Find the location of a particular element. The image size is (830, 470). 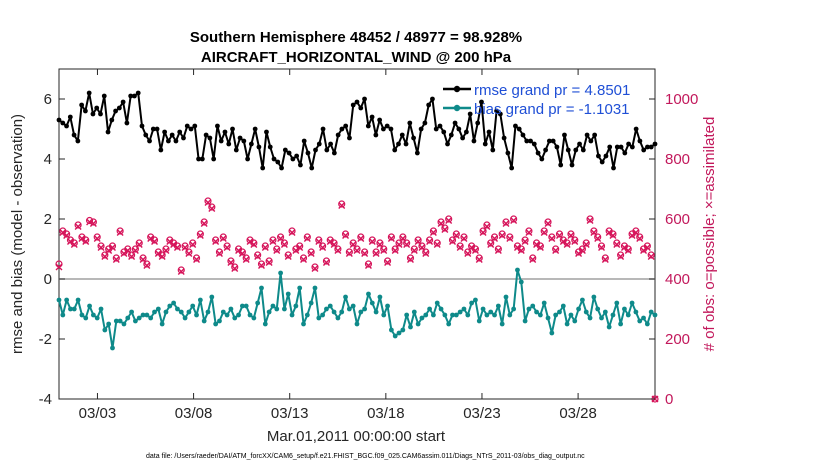

x-tick-label: 03/28 is located at coordinates (578, 413).